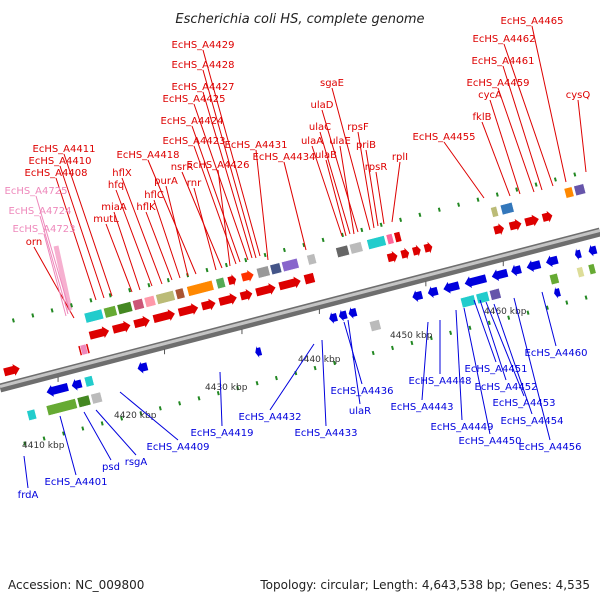 Image resolution: width=600 pixels, height=600 pixels. Describe the element at coordinates (148, 155) in the screenshot. I see `gene-label: EcHS_A4418` at that location.